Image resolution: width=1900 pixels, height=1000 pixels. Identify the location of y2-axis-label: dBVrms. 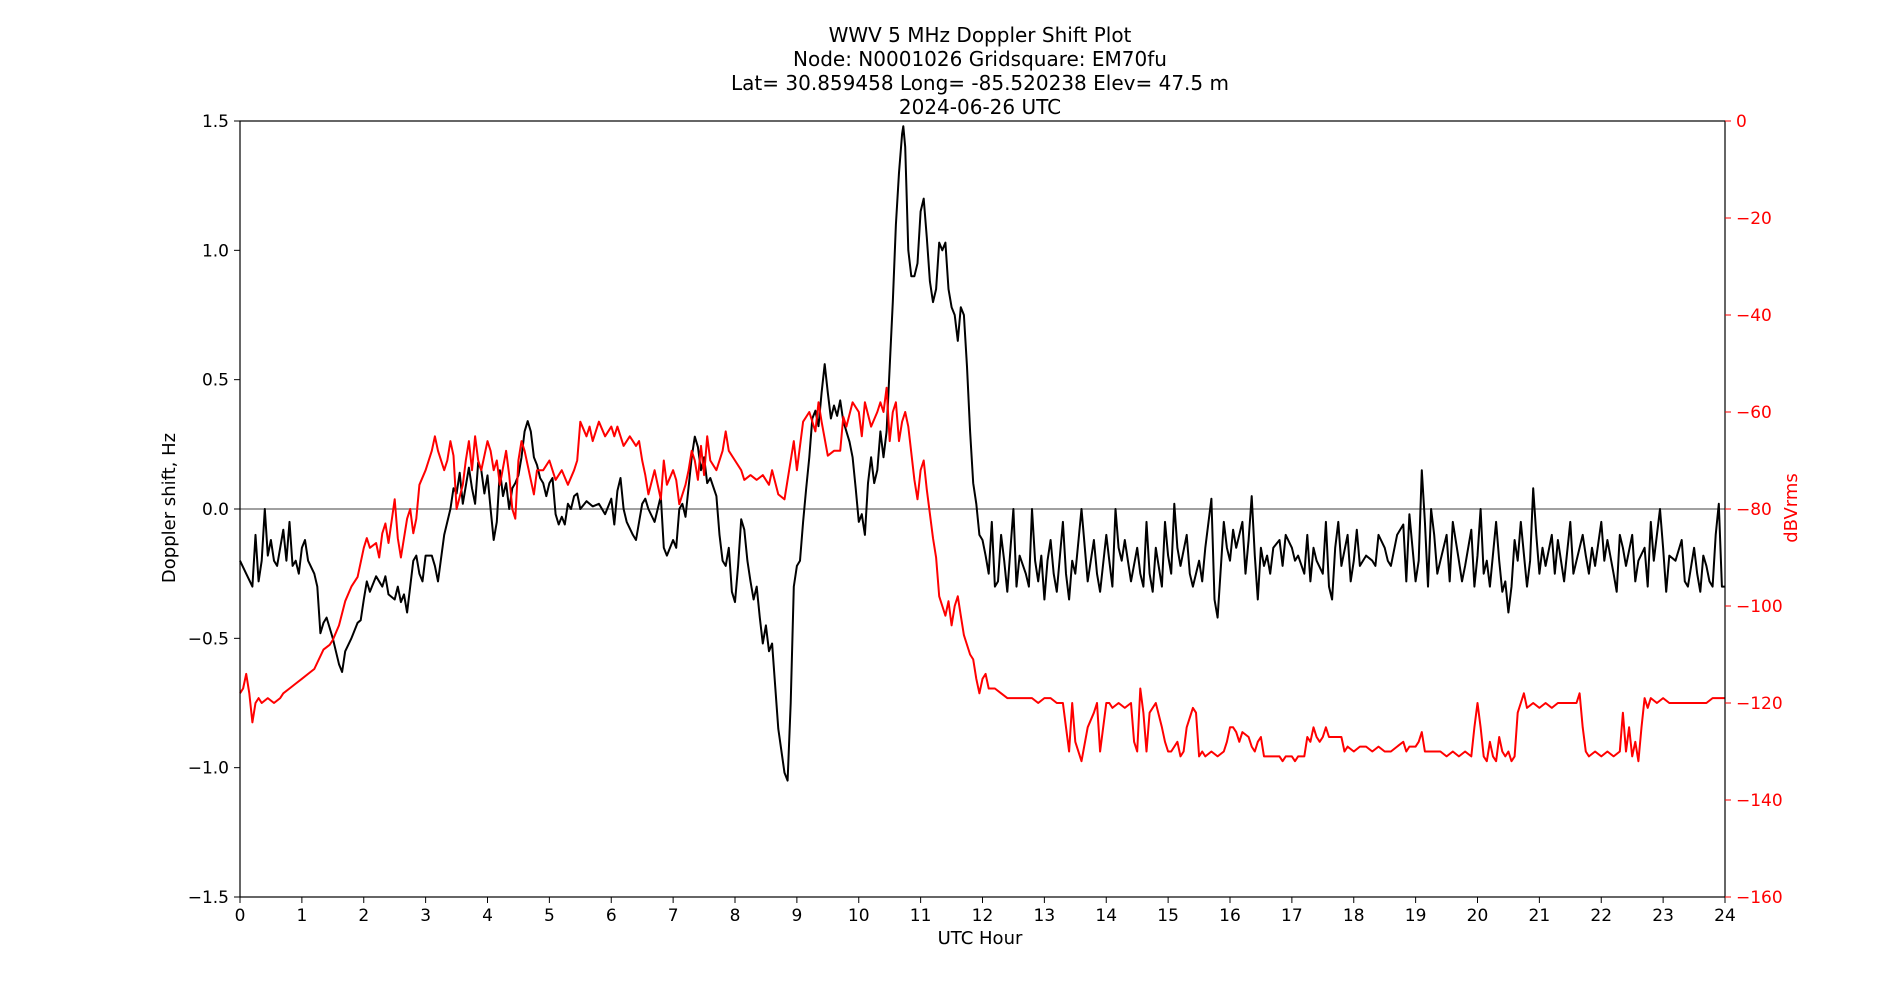
(1791, 508).